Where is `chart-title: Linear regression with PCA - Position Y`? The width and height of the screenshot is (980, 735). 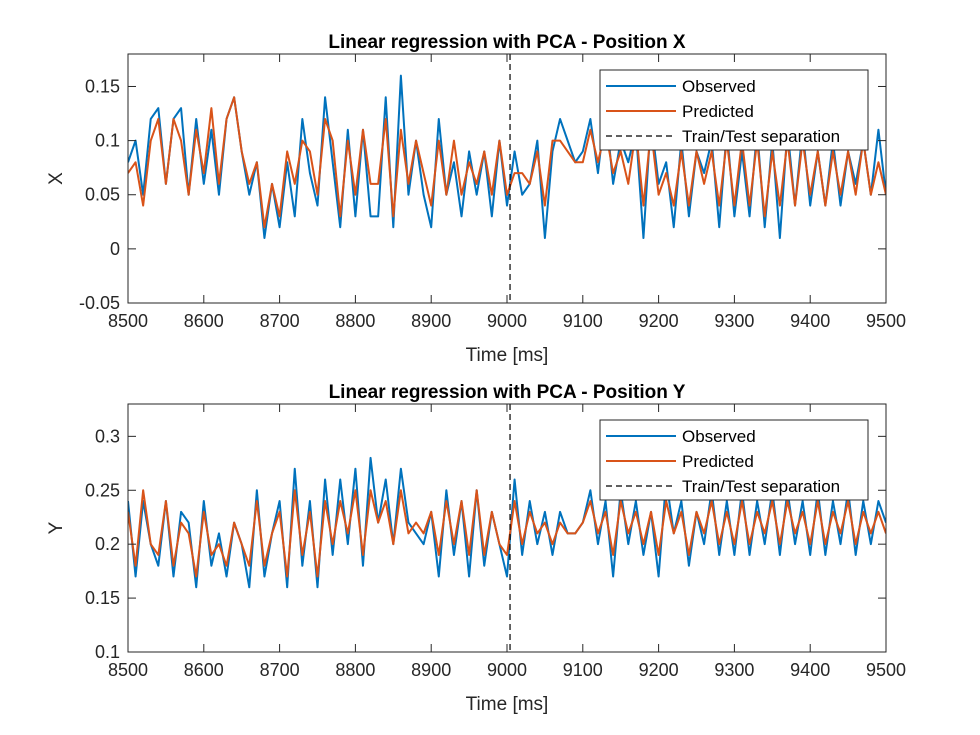 chart-title: Linear regression with PCA - Position Y is located at coordinates (507, 392).